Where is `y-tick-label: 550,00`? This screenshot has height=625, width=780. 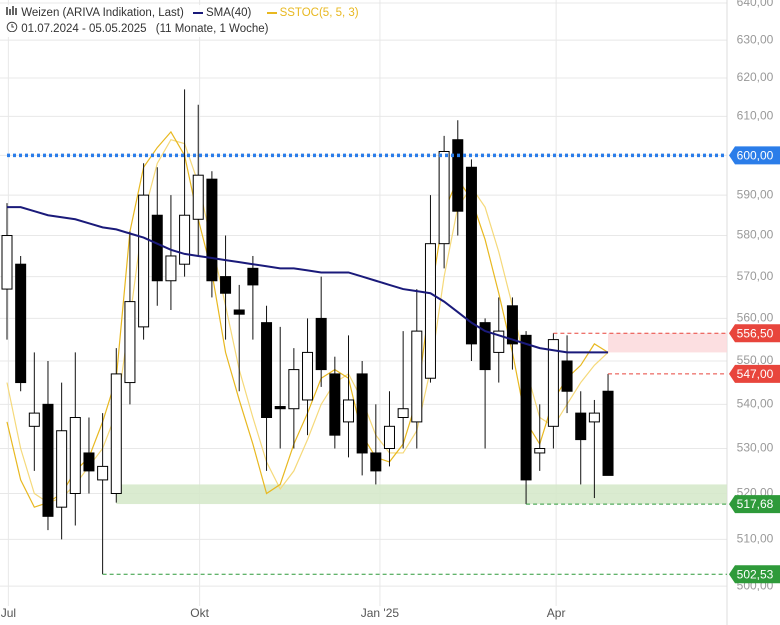 y-tick-label: 550,00 is located at coordinates (755, 360).